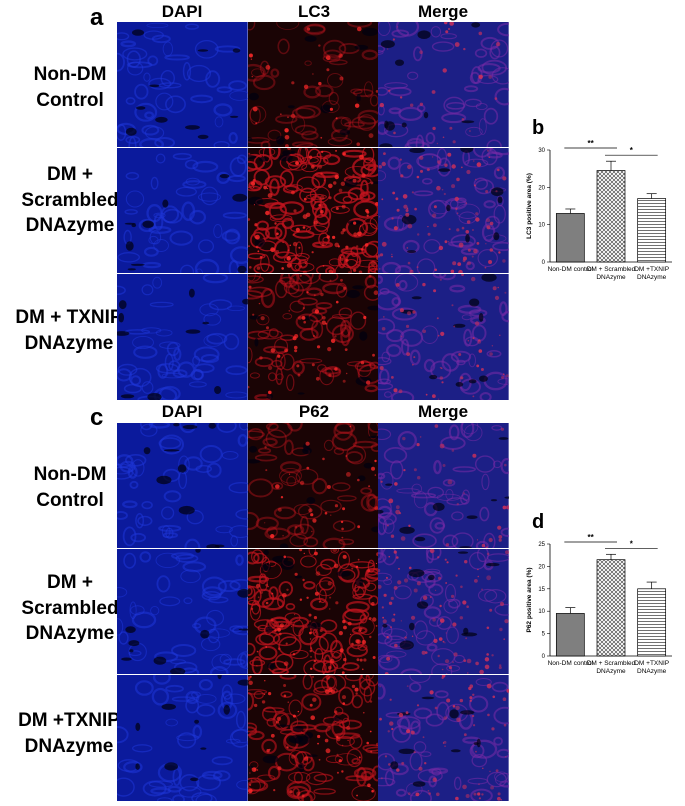 This screenshot has height=806, width=685. Describe the element at coordinates (541, 545) in the screenshot. I see `y-tick-label: 25` at that location.